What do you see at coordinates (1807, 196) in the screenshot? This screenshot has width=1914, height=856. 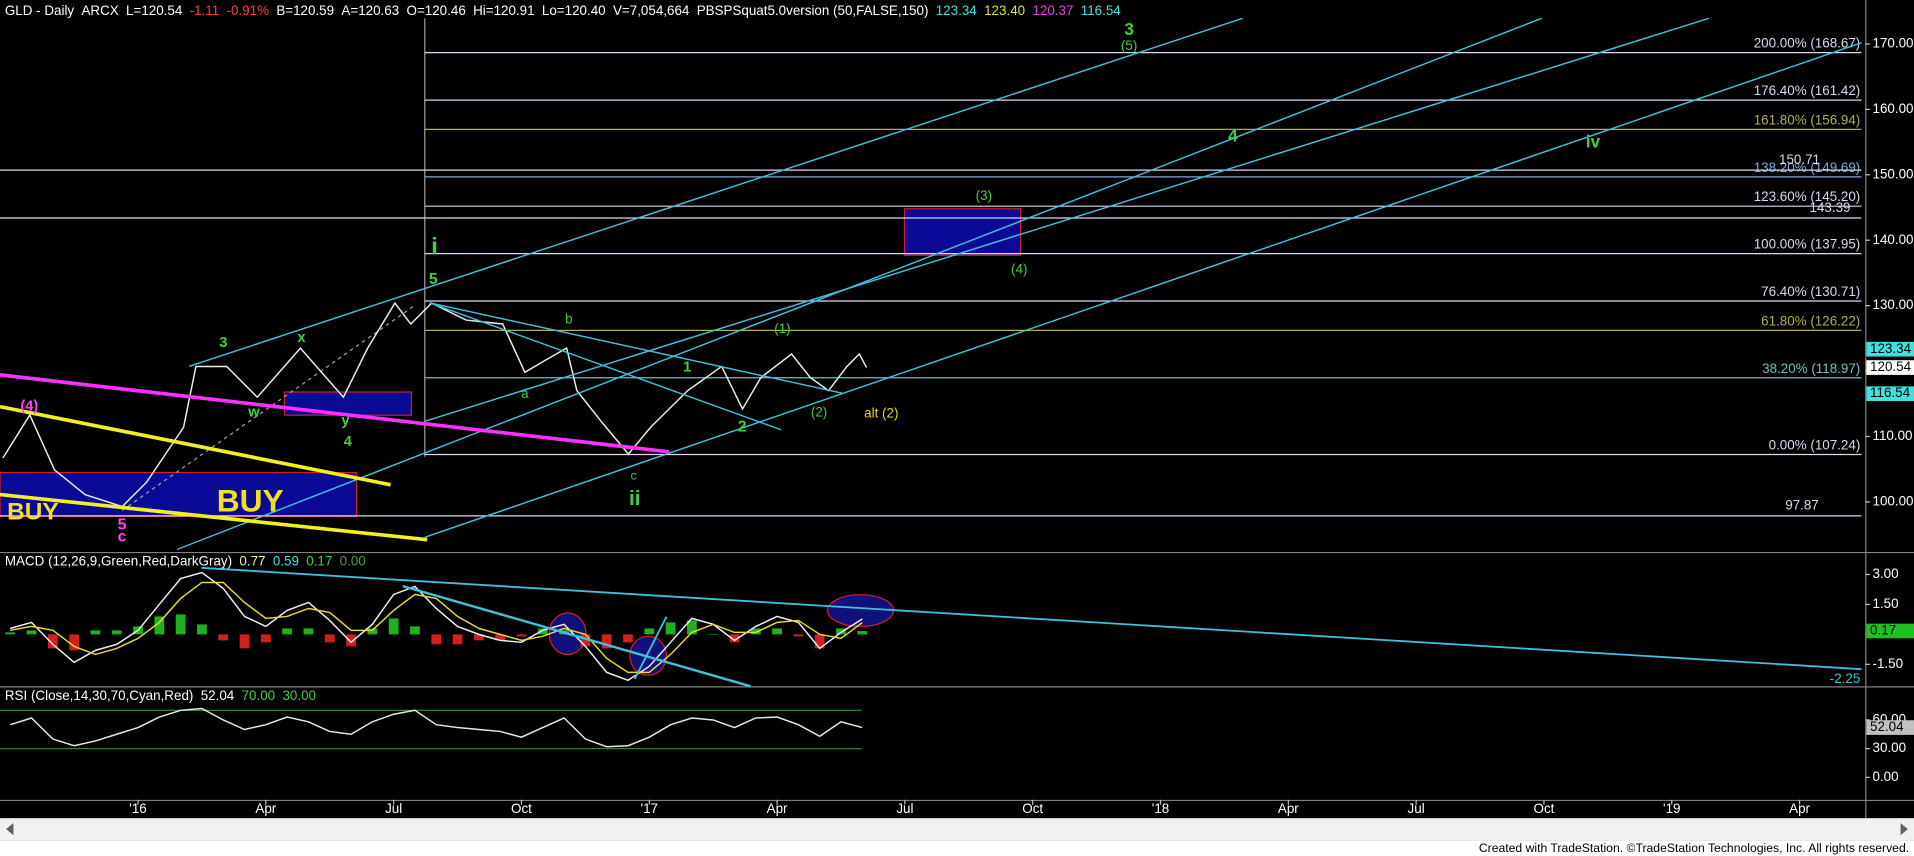 I see `level-label: 123.60% (145.20)` at bounding box center [1807, 196].